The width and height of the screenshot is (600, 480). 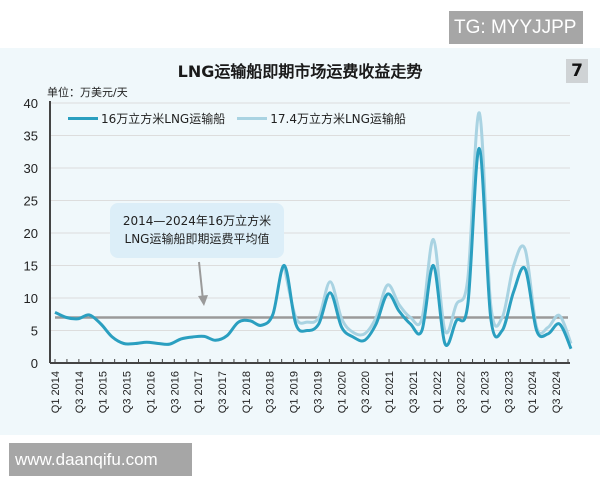 I want to click on annotation-line-2: LNG运输船即期运费平均值, so click(x=197, y=239).